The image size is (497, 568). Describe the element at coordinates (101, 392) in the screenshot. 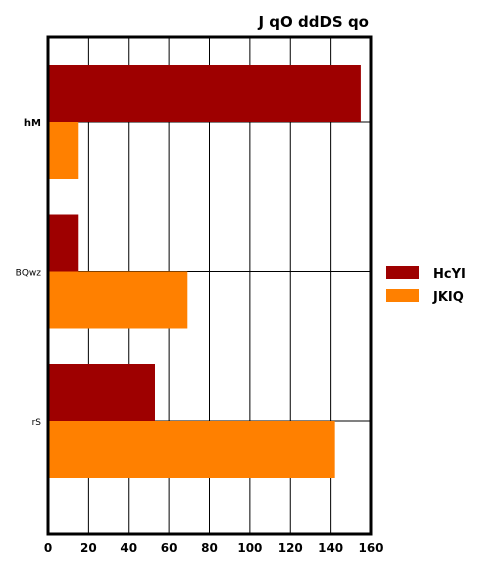

I see `bar-HcYI-rS` at that location.